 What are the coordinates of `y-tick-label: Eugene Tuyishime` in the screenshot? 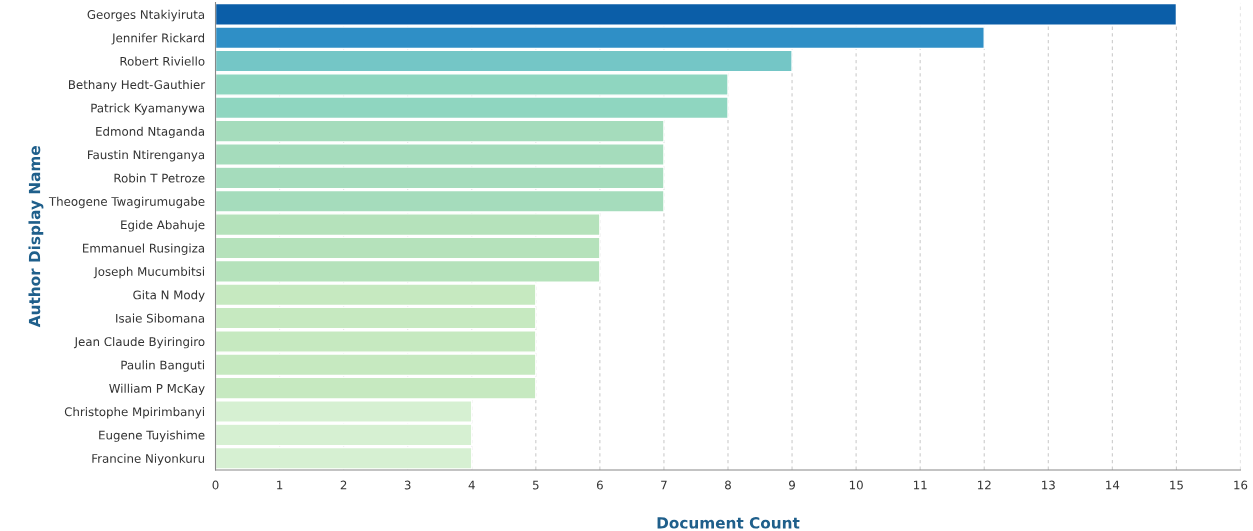 It's located at (152, 436).